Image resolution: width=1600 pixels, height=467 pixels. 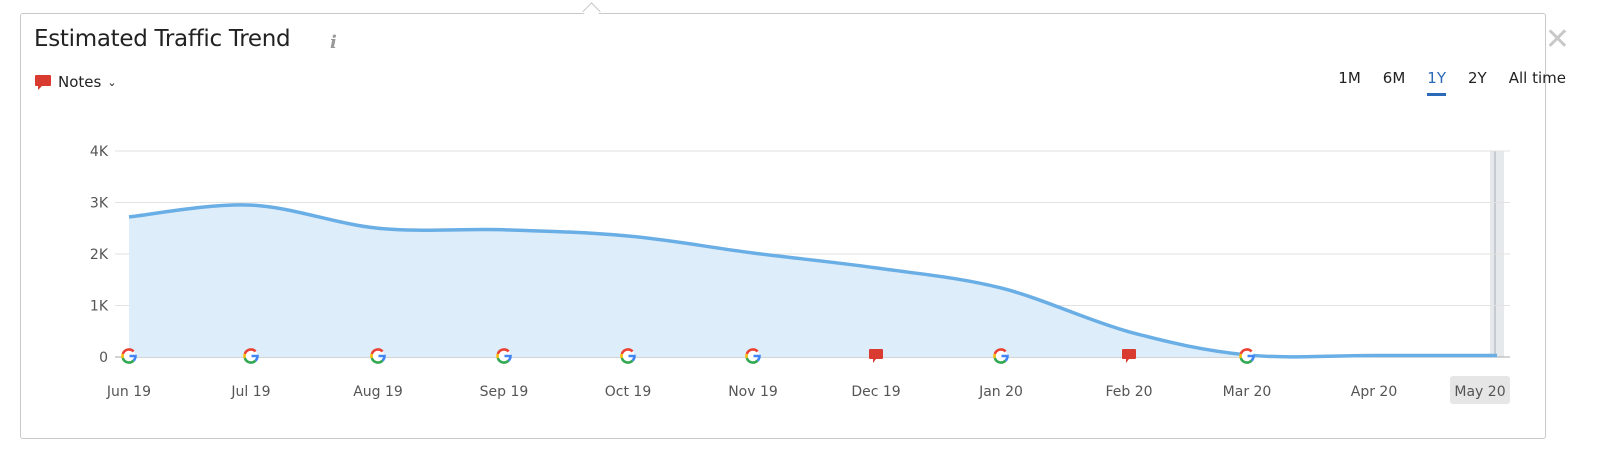 What do you see at coordinates (99, 307) in the screenshot?
I see `y-tick-label: 1K` at bounding box center [99, 307].